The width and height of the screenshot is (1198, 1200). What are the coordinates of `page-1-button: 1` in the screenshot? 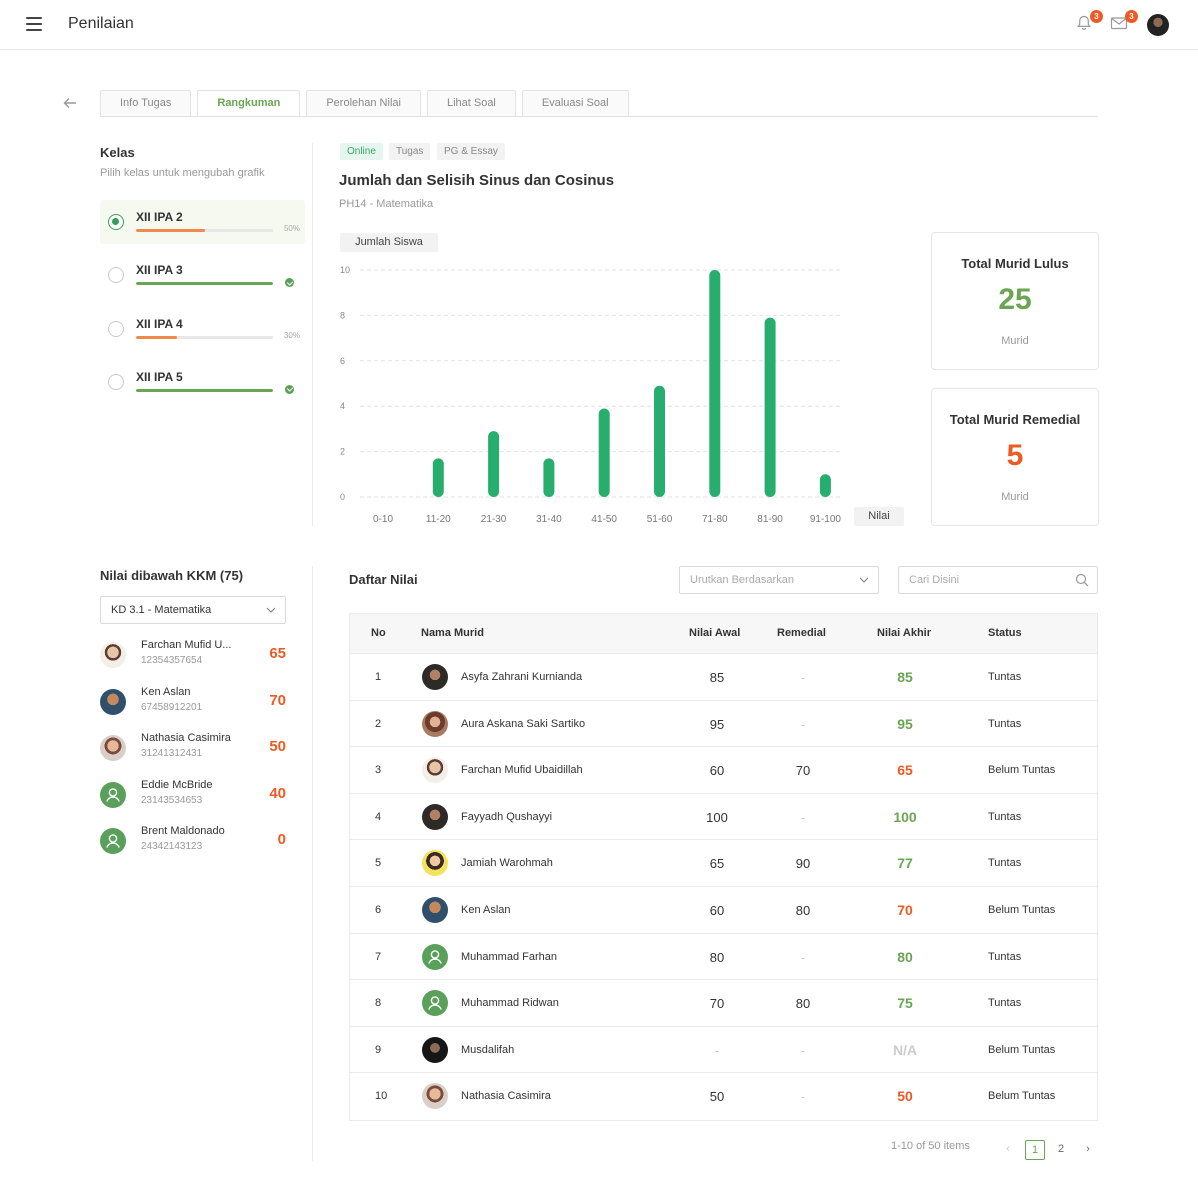 It's located at (1035, 1150).